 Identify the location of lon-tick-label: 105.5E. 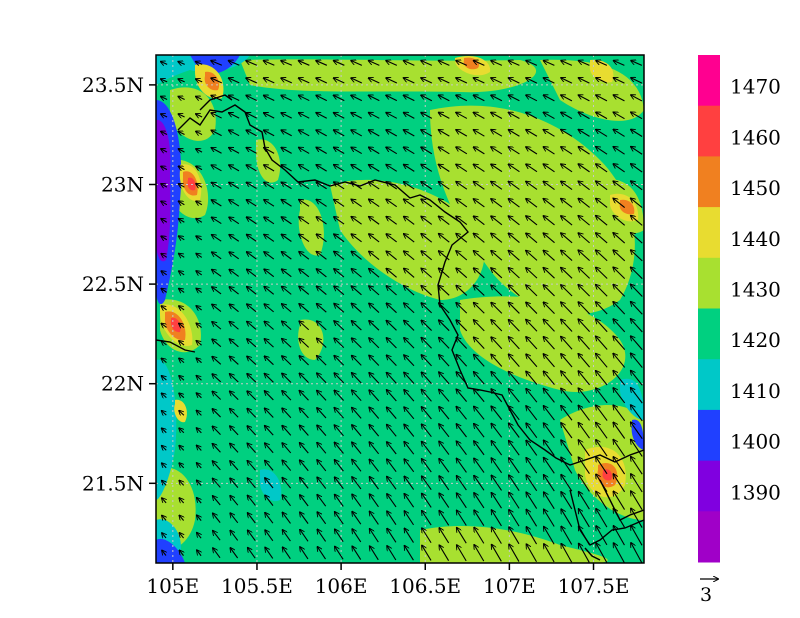
(257, 586).